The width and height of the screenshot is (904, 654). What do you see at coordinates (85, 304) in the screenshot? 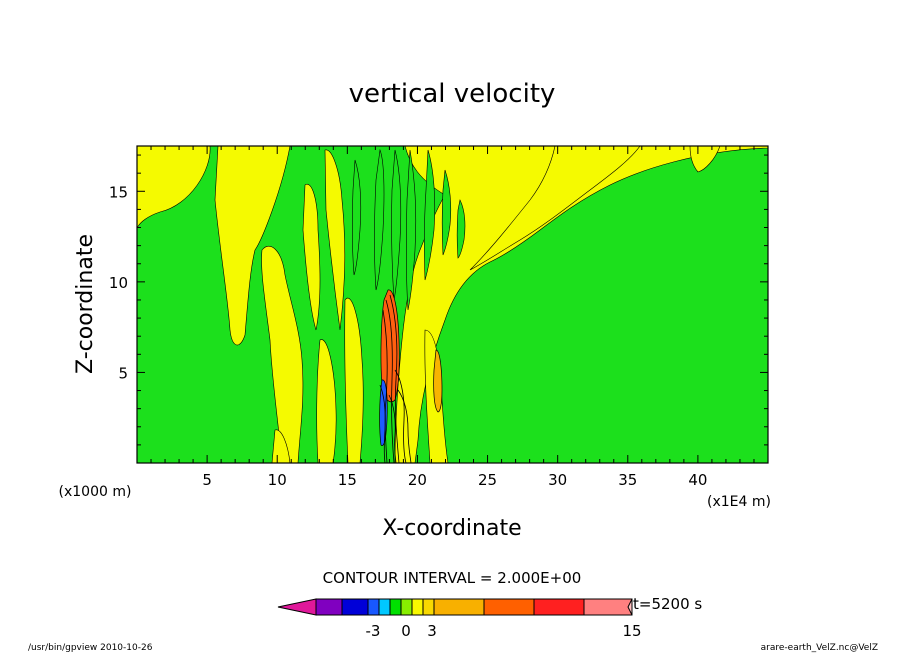
I see `y-axis-label: Z-coordinate` at bounding box center [85, 304].